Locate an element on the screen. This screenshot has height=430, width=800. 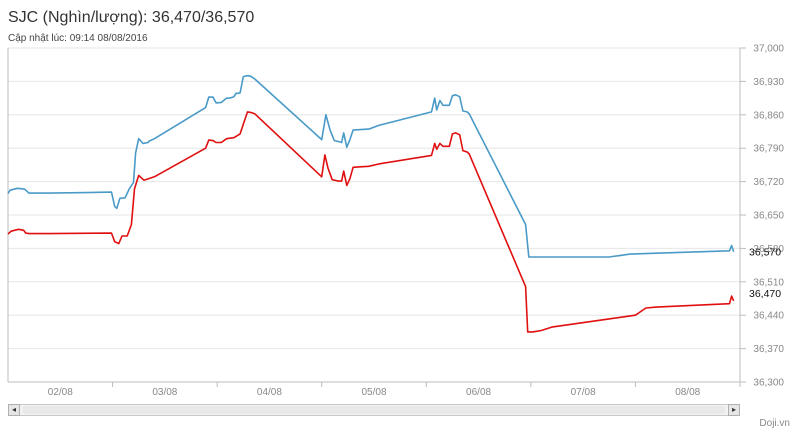
x-tick-label: 05/08 is located at coordinates (373, 392).